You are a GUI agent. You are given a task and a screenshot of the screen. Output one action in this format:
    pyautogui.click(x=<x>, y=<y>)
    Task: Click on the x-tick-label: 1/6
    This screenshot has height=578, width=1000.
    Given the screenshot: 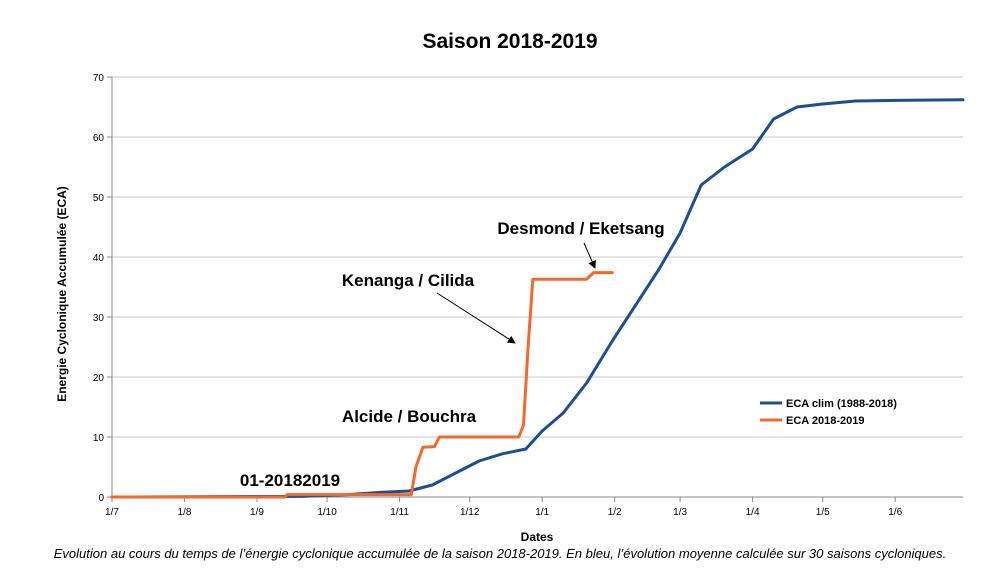 What is the action you would take?
    pyautogui.click(x=895, y=512)
    